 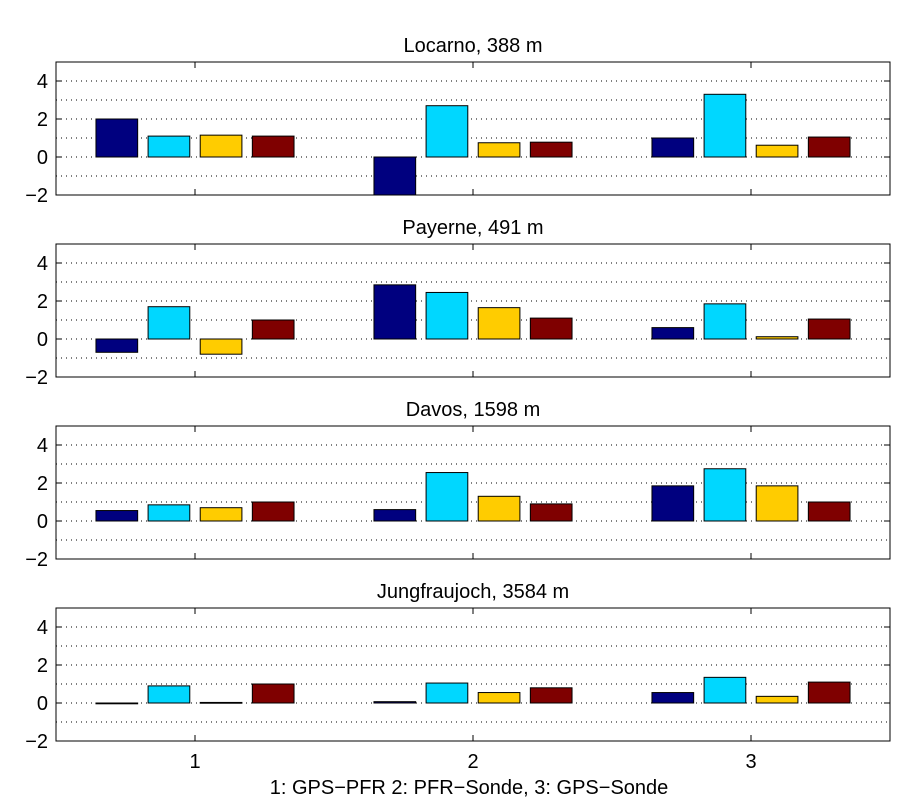 I want to click on x-tick-label: 1, so click(x=194, y=762).